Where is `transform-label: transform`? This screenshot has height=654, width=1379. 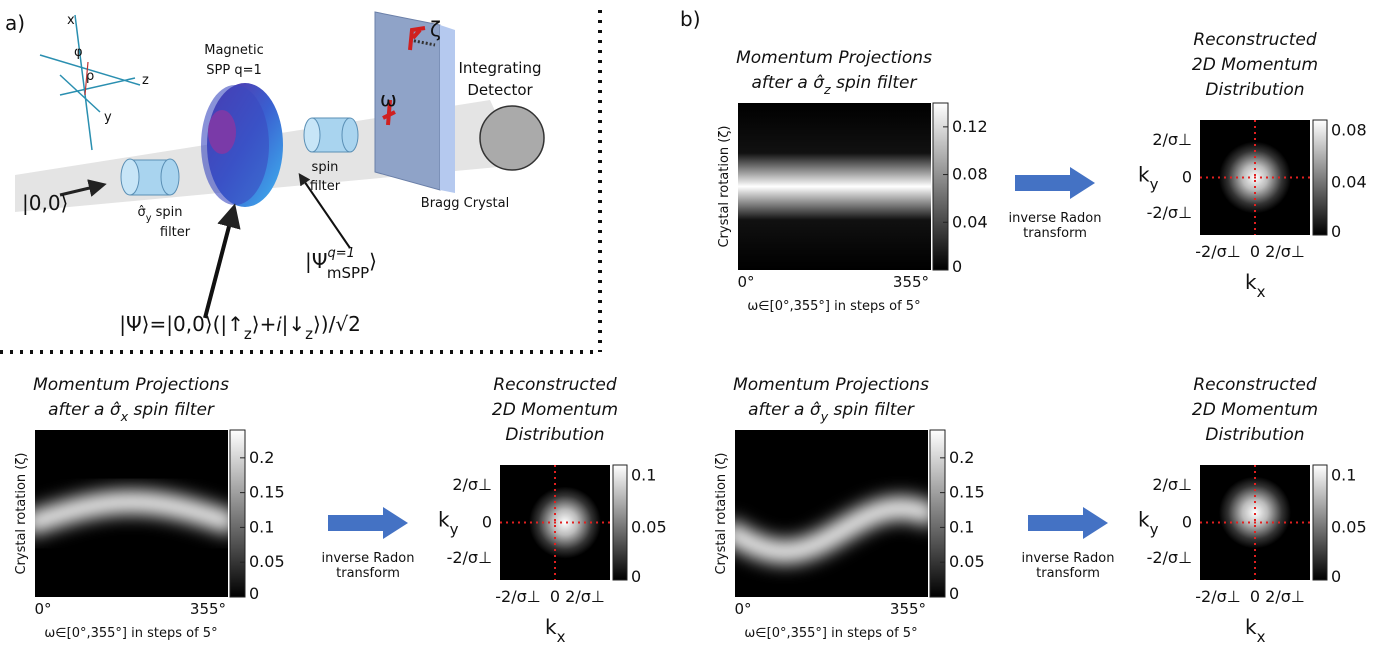
transform-label: transform is located at coordinates (1055, 233).